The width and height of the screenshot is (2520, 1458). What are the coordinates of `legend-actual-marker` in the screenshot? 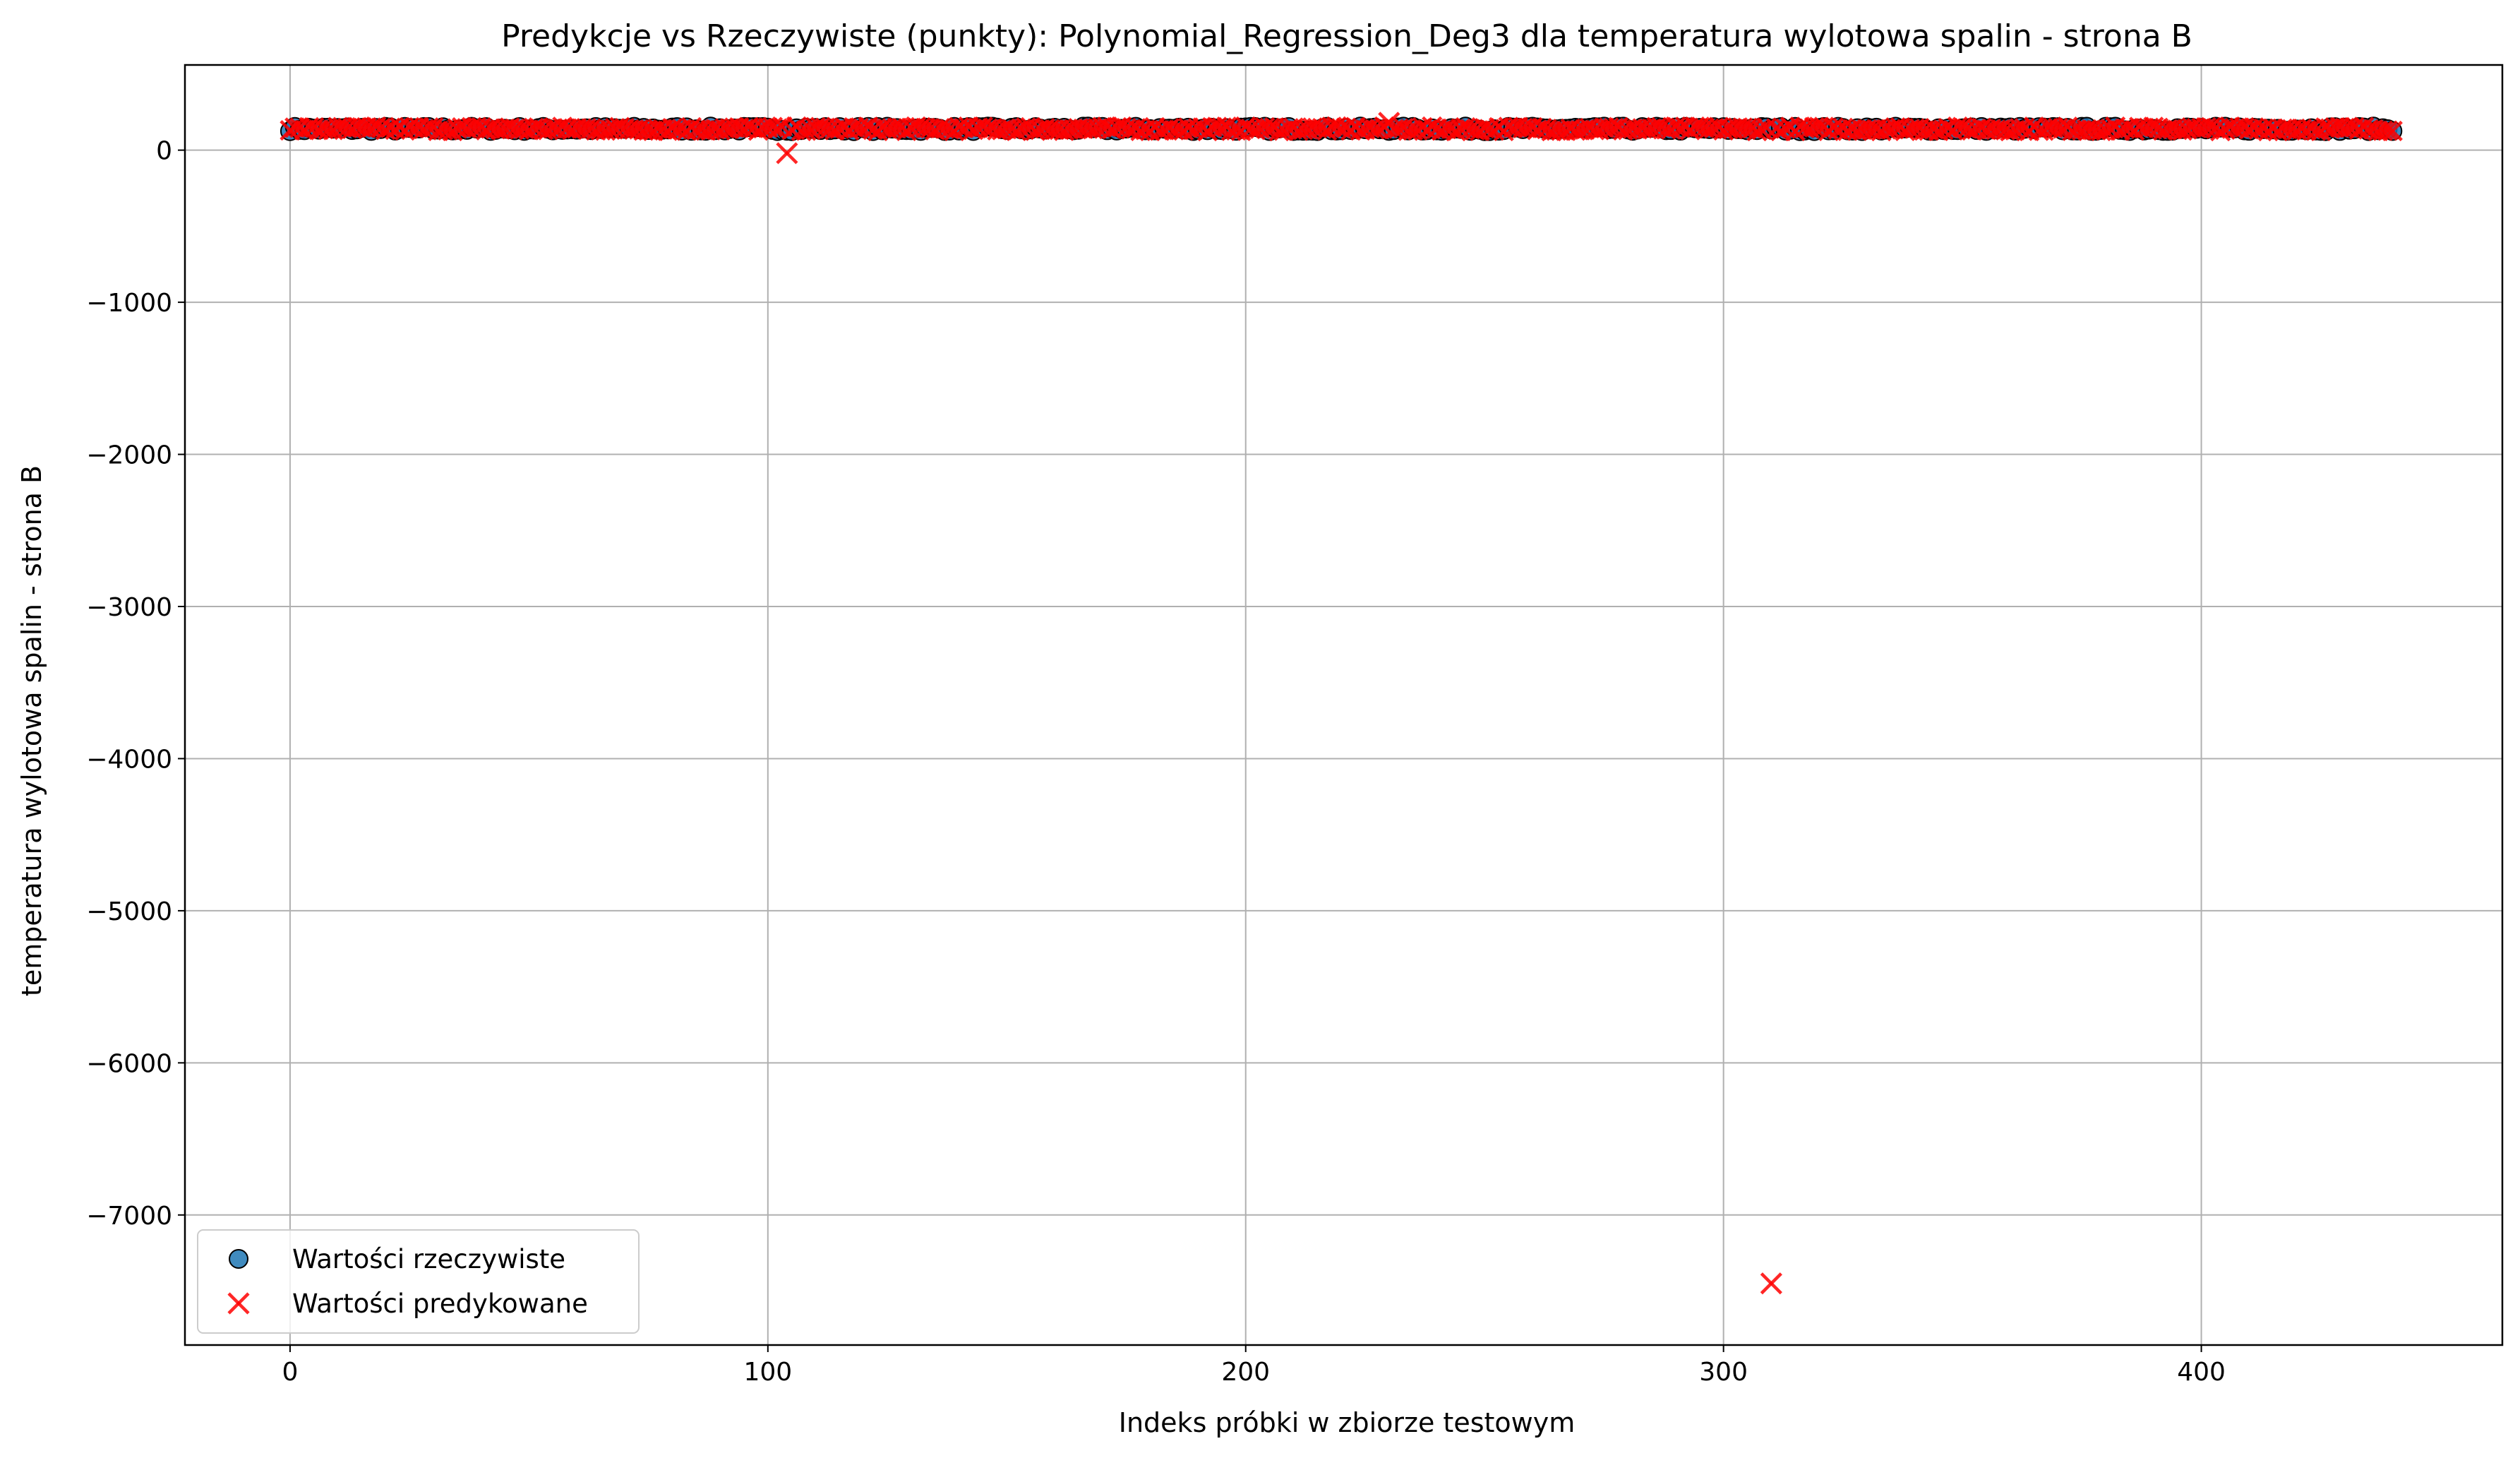 It's located at (239, 1259).